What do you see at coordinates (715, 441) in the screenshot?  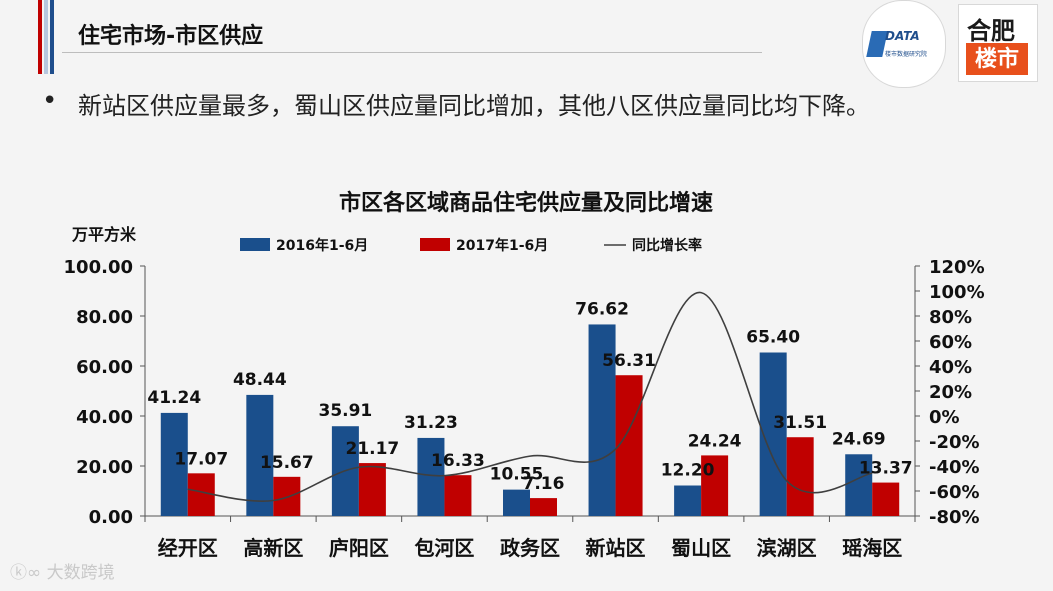 I see `data-label-2017: 24.24` at bounding box center [715, 441].